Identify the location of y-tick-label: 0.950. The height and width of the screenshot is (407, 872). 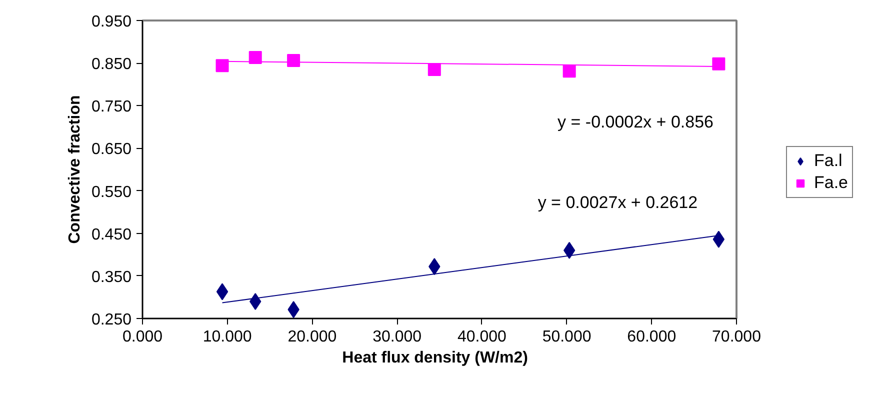
(111, 22).